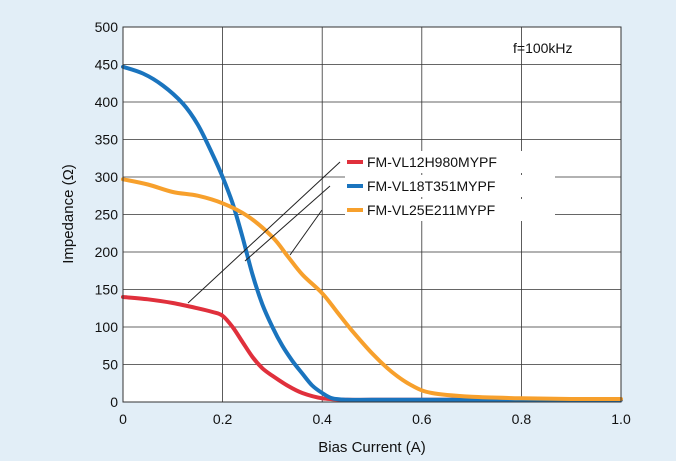 This screenshot has height=461, width=676. Describe the element at coordinates (432, 162) in the screenshot. I see `legend-label: FM-VL12H980MYPF` at that location.